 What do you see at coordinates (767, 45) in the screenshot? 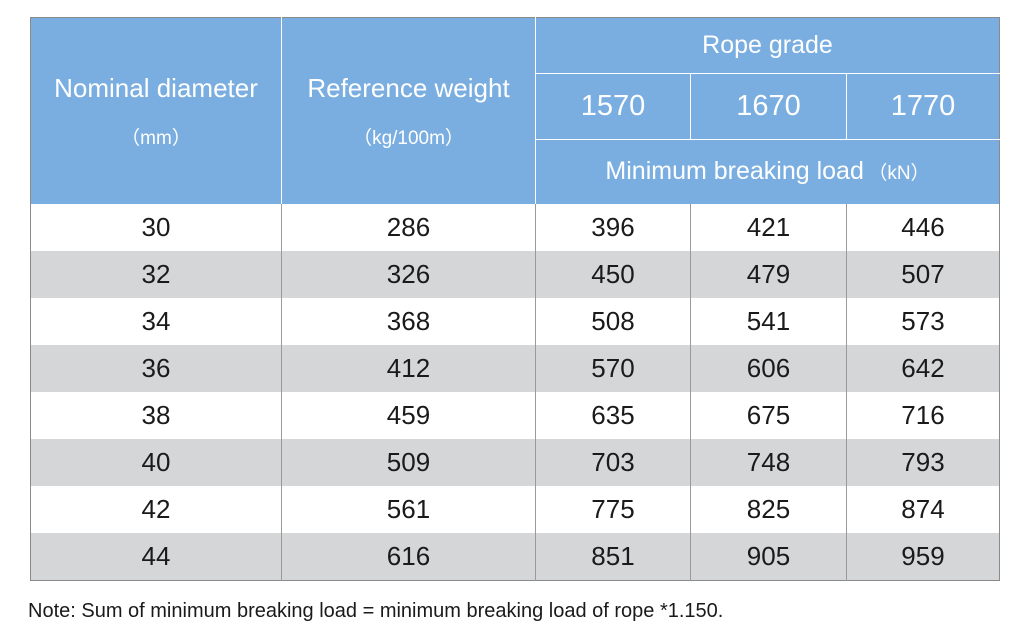
I see `header-rope-grade: Rope grade` at bounding box center [767, 45].